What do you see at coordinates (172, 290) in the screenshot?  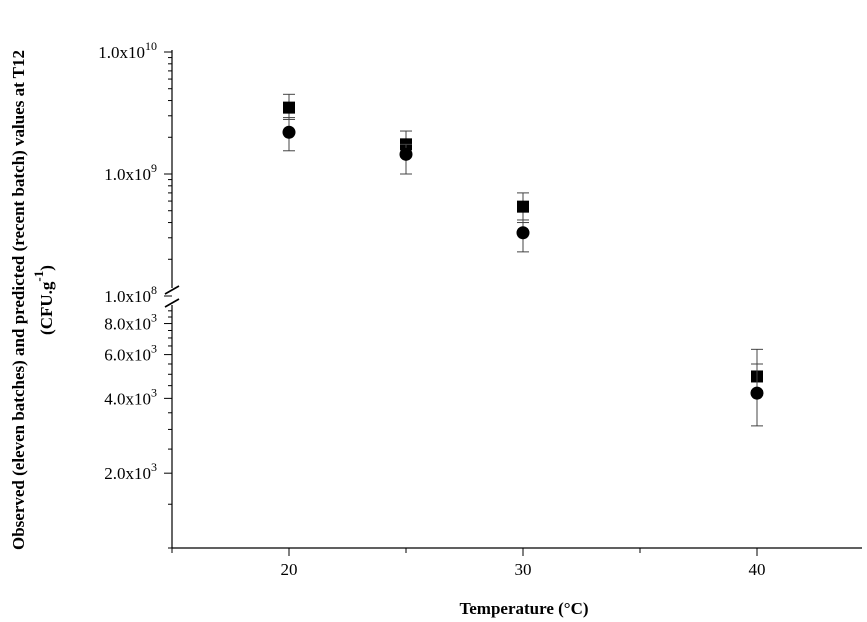 I see `axis-break-mark-upper` at bounding box center [172, 290].